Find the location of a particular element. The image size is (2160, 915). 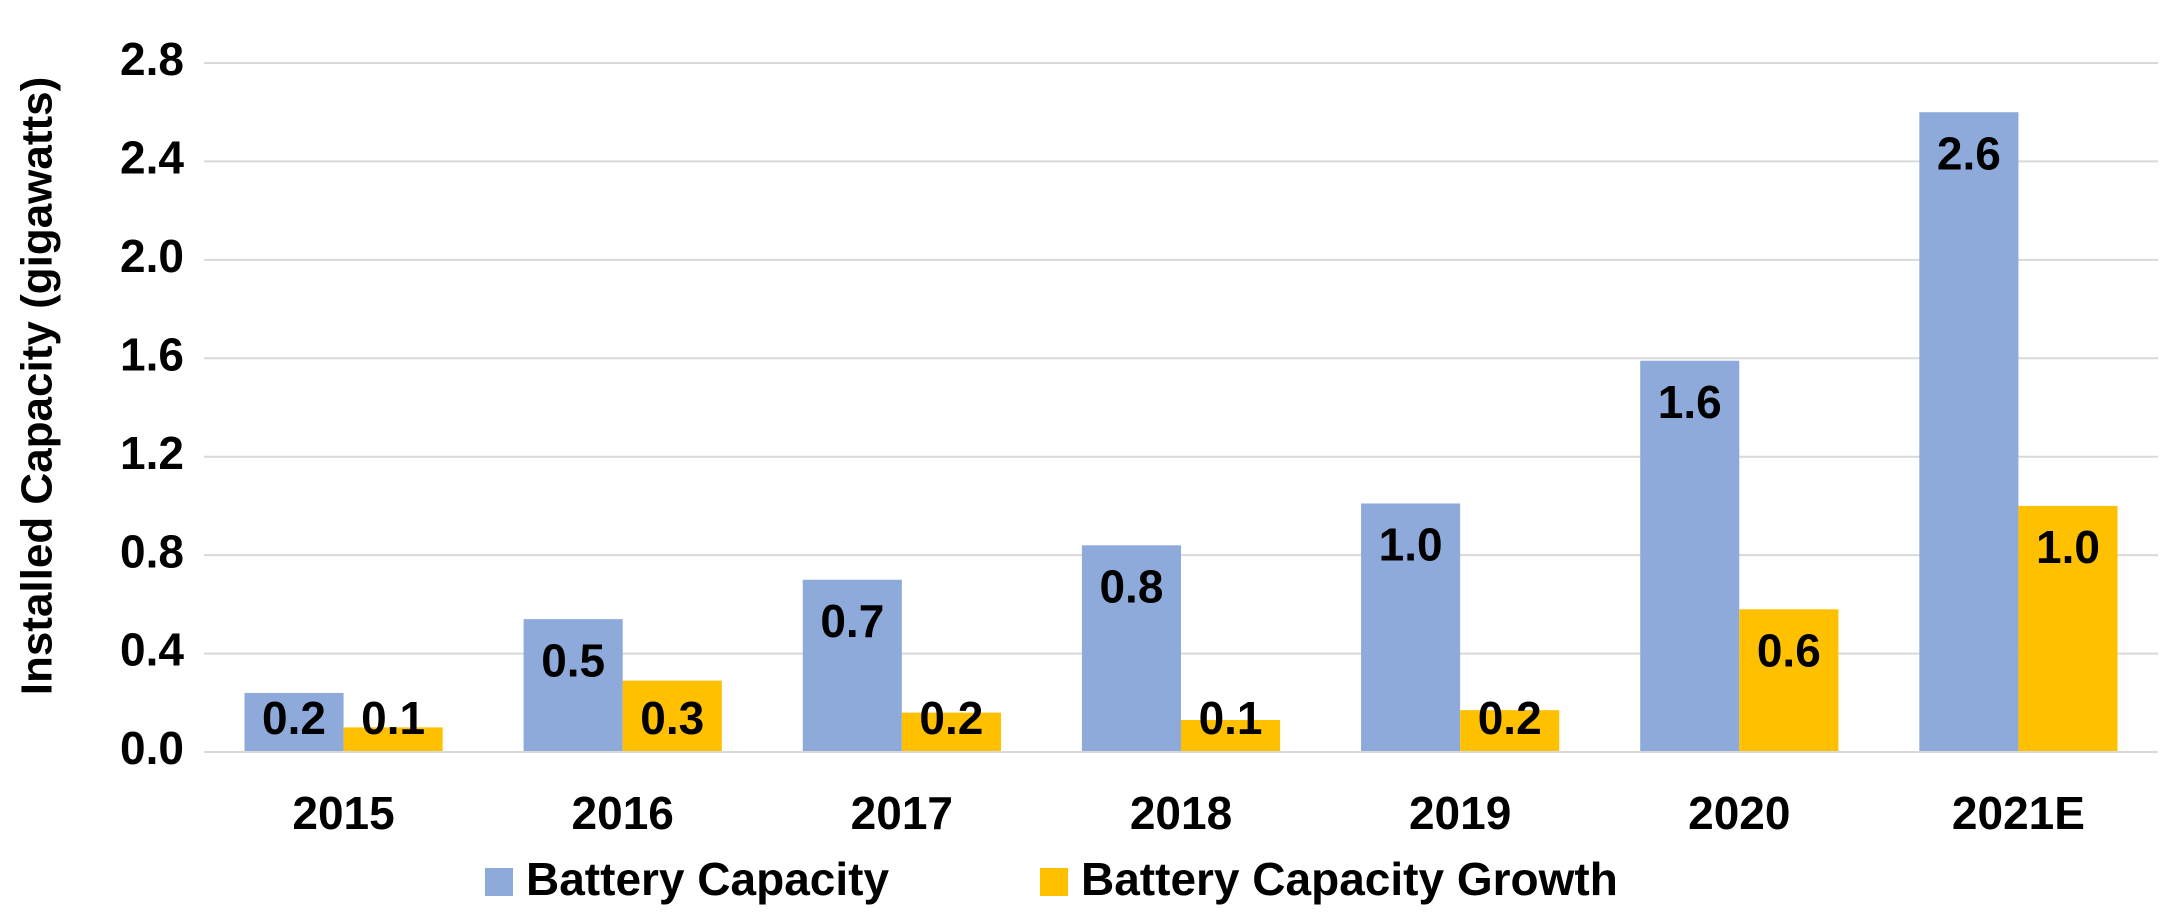

data-label: 0.7 is located at coordinates (852, 621).